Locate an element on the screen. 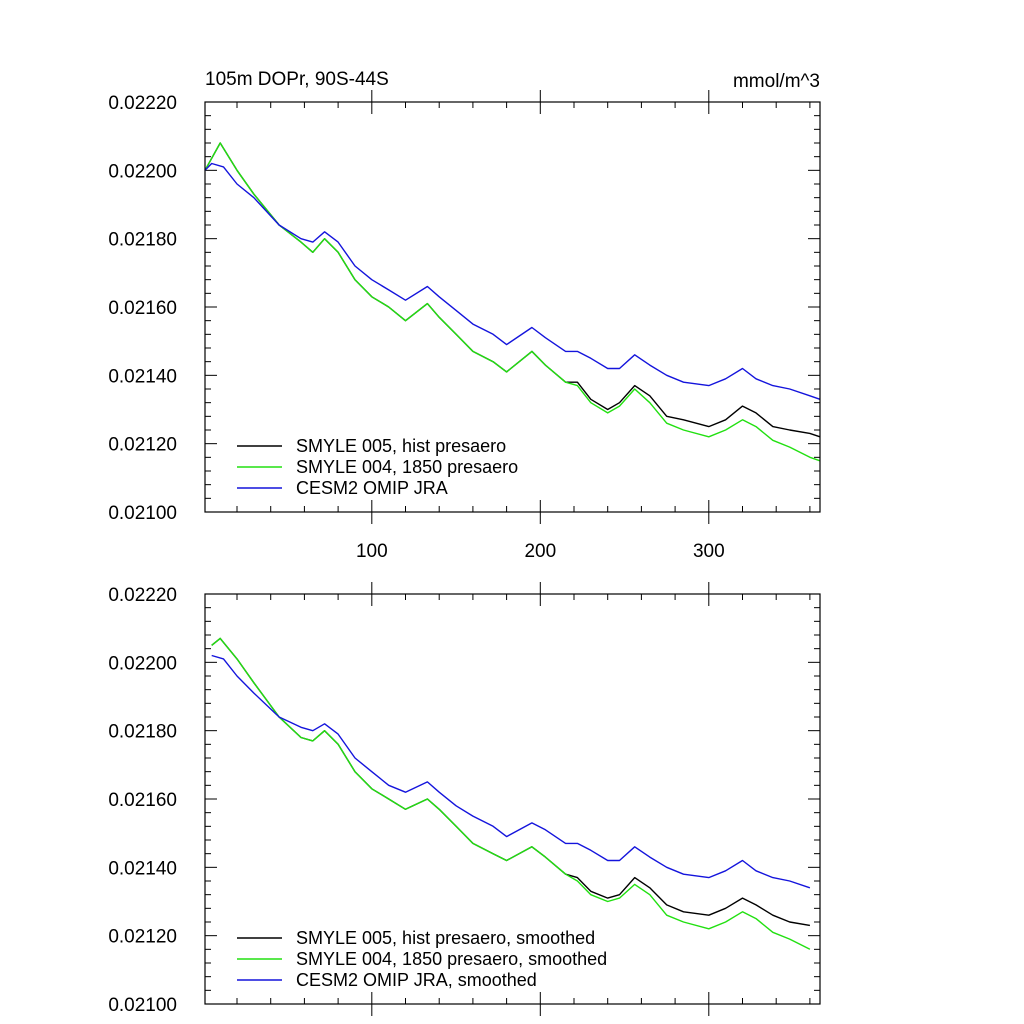  legend-label: SMYLE 005, hist presaero, smoothed is located at coordinates (445, 938).